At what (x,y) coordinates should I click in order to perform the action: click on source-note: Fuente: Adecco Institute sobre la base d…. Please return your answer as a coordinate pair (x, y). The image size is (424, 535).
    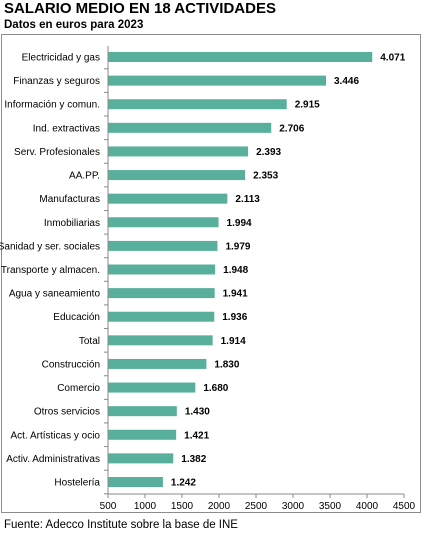
    Looking at the image, I should click on (121, 525).